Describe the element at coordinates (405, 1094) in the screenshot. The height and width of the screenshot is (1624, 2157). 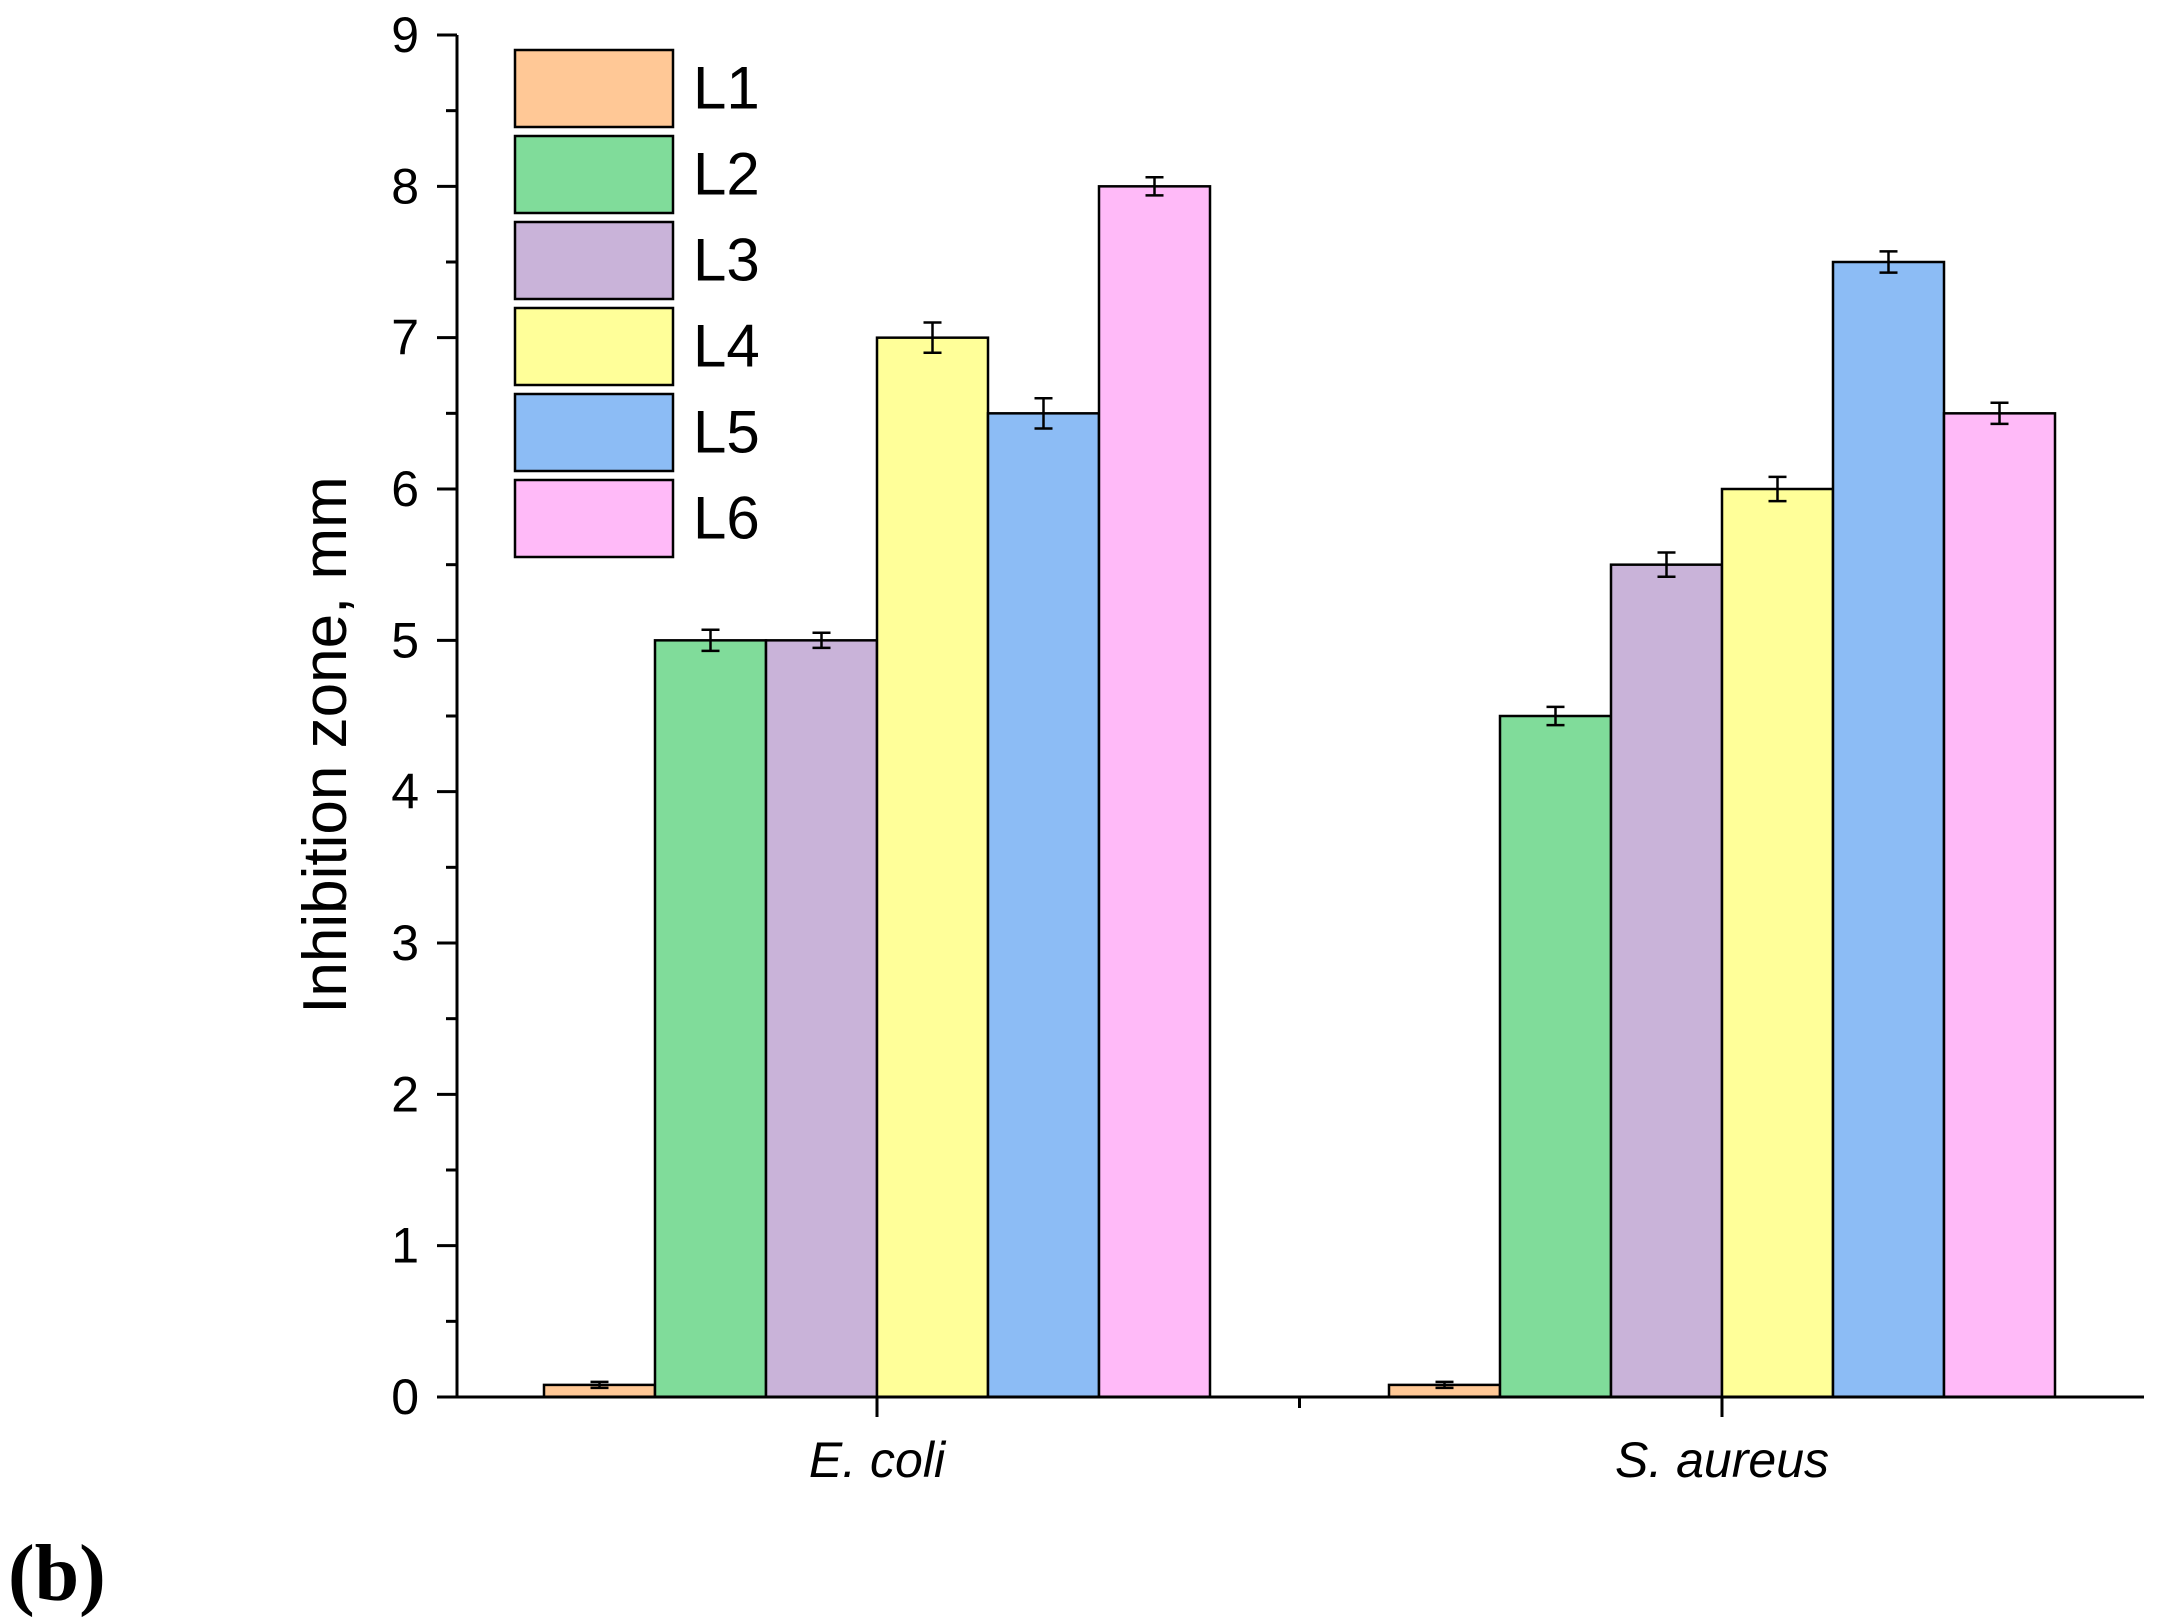
I see `y-tick-label: 2` at that location.